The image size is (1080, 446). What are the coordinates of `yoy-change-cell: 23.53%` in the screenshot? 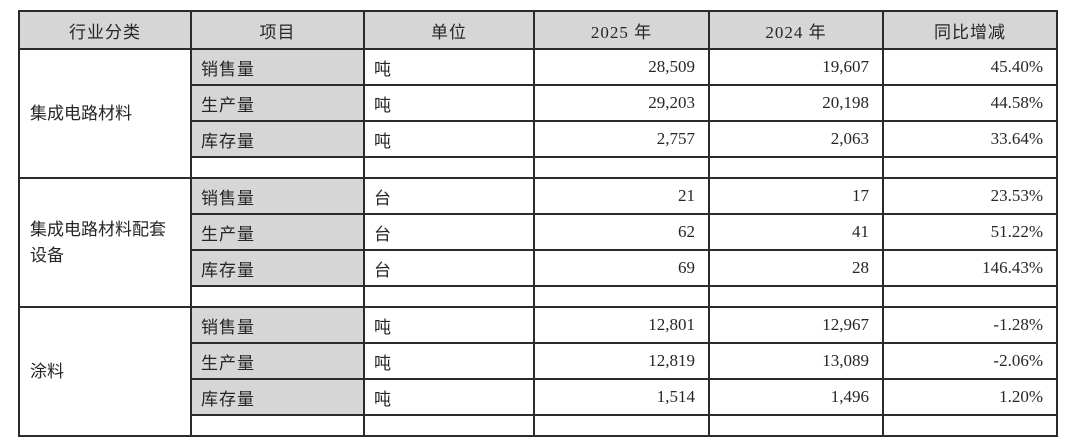 It's located at (970, 196).